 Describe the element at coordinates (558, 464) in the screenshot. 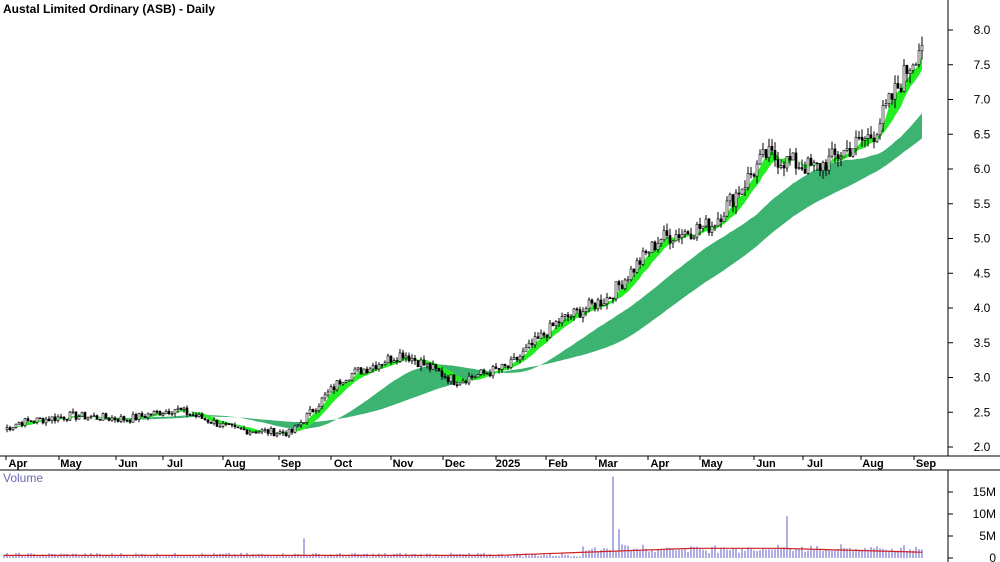

I see `time-tick-label: Feb` at that location.